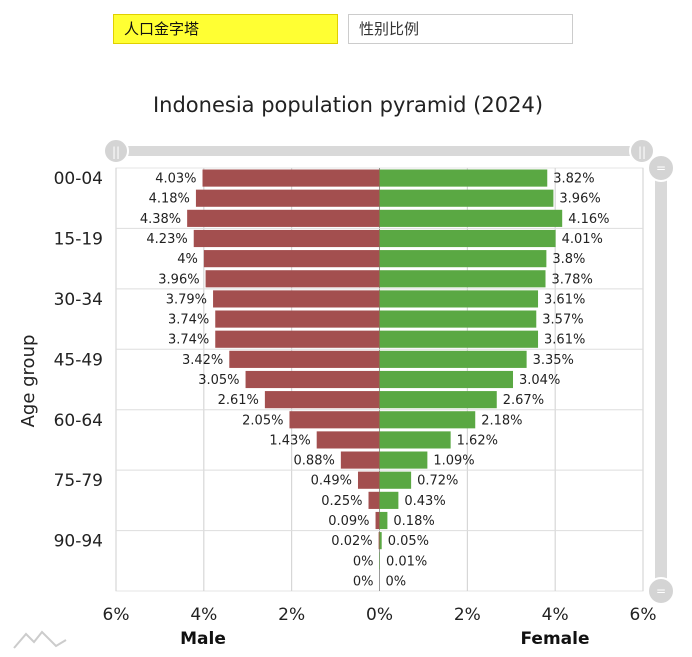  I want to click on data-label-female: 2.67%, so click(523, 400).